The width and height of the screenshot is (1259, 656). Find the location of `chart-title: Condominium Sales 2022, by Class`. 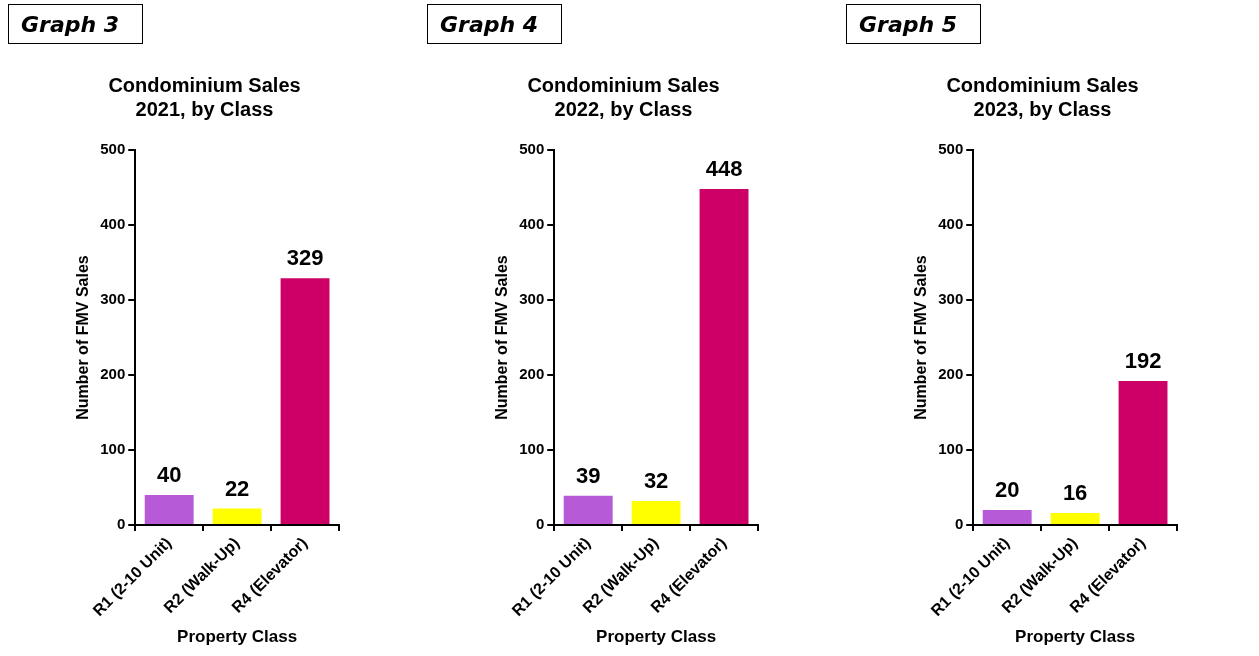

chart-title: Condominium Sales 2022, by Class is located at coordinates (623, 96).